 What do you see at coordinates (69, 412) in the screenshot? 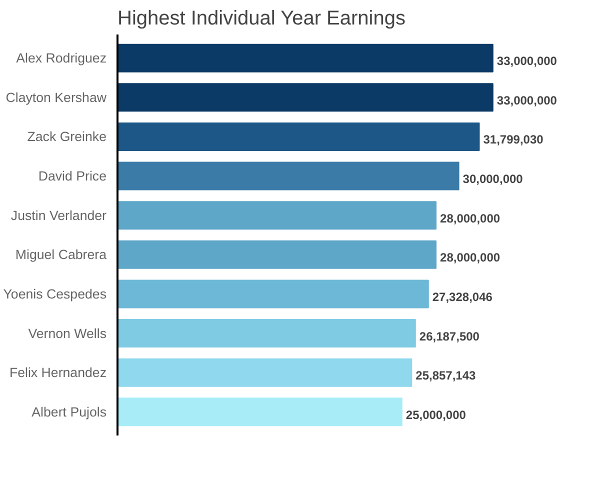
I see `y-tick-label: Albert Pujols` at bounding box center [69, 412].